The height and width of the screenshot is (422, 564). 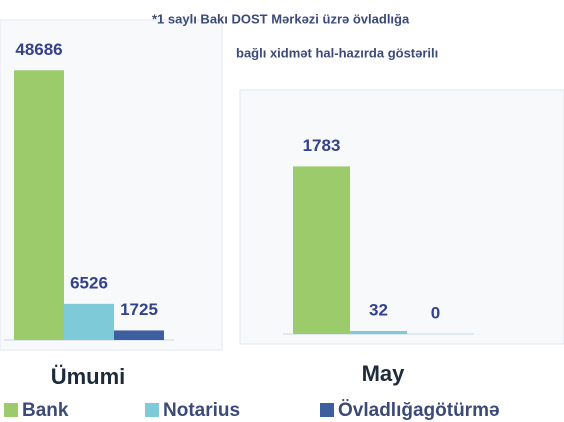 I want to click on value-label: 48686, so click(x=38, y=49).